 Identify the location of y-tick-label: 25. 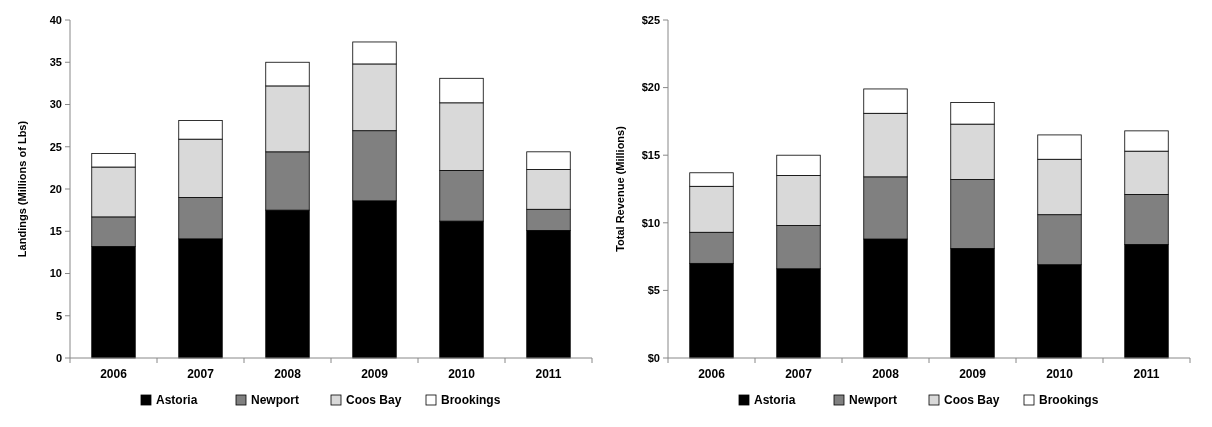
(55, 146).